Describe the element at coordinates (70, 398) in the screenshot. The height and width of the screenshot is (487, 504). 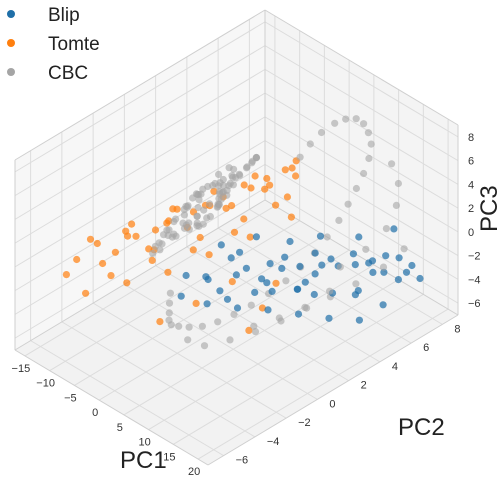
I see `x-tick-label: −5` at that location.